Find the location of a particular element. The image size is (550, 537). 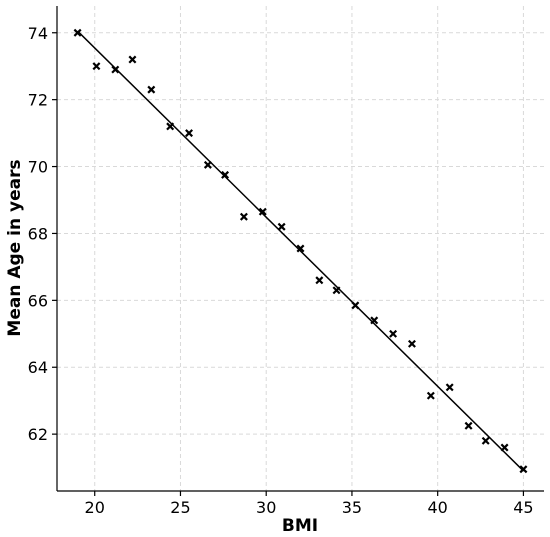

x-axis-title: BMI is located at coordinates (300, 526).